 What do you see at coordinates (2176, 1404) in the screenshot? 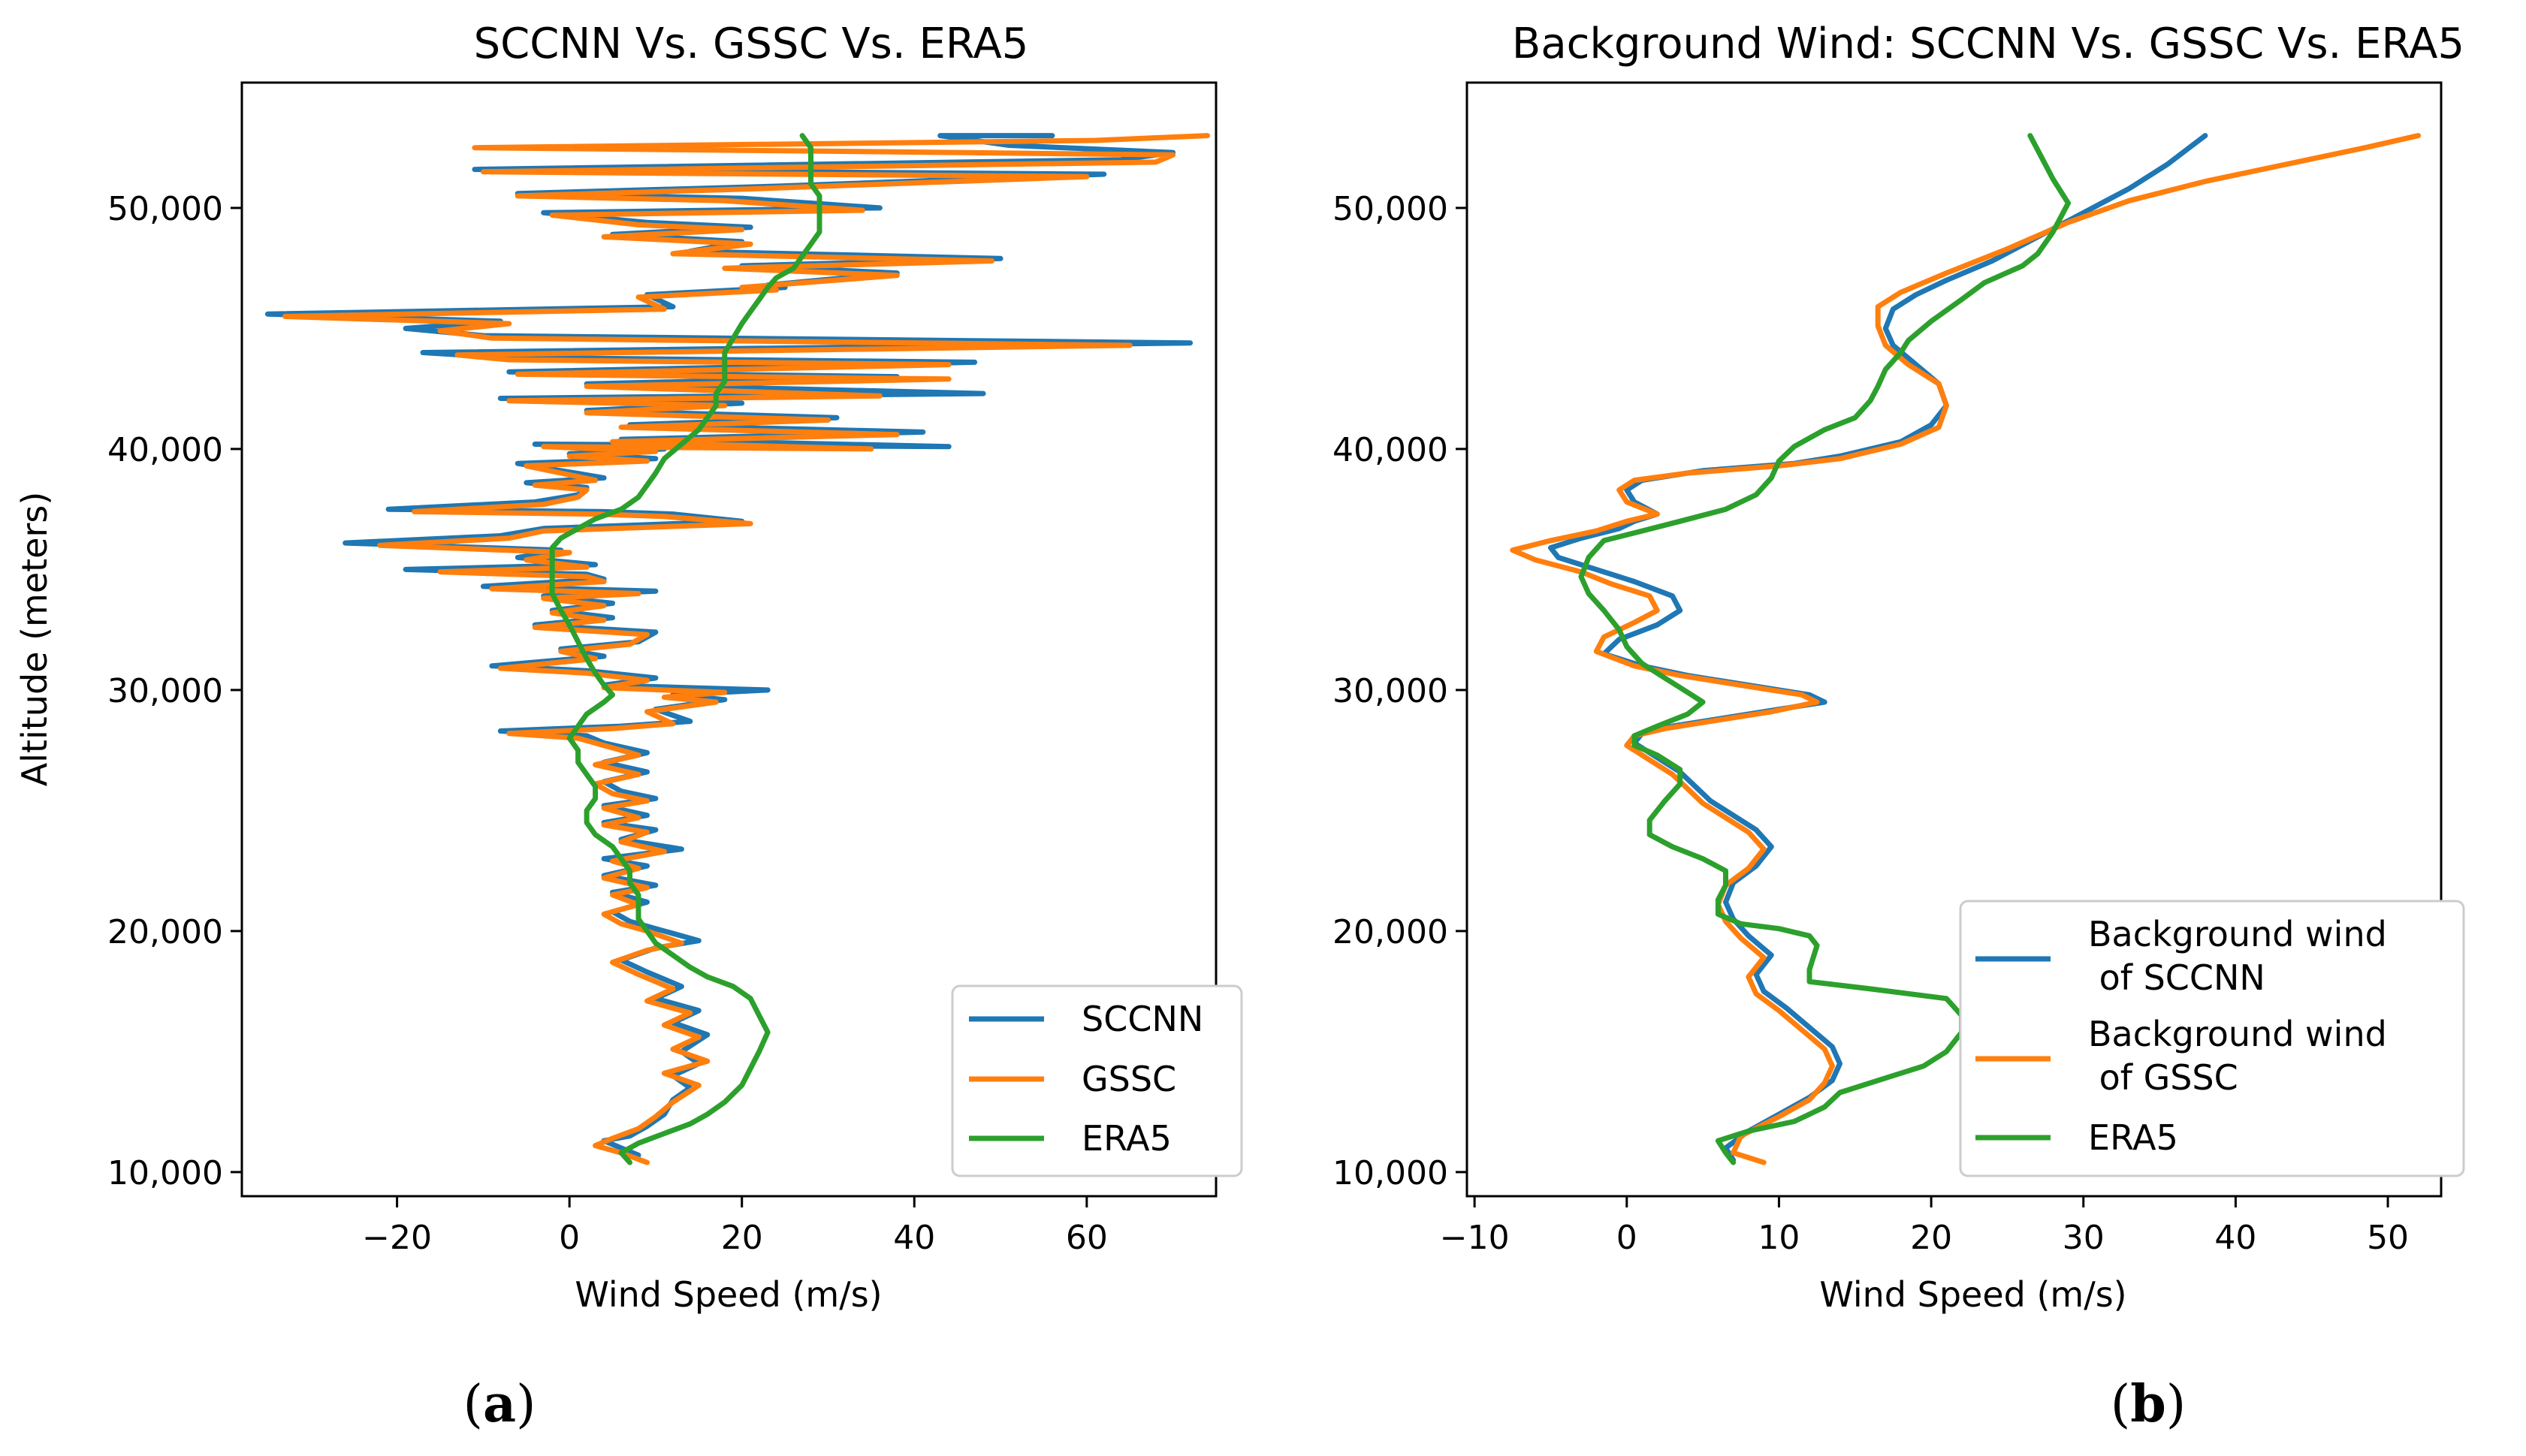
I see `caption-b-close: )` at bounding box center [2176, 1404].